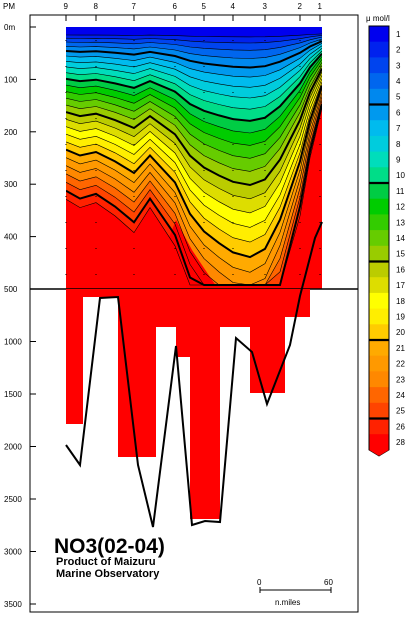  Describe the element at coordinates (108, 574) in the screenshot. I see `chart-subtitle-2: Marine Observatory` at that location.